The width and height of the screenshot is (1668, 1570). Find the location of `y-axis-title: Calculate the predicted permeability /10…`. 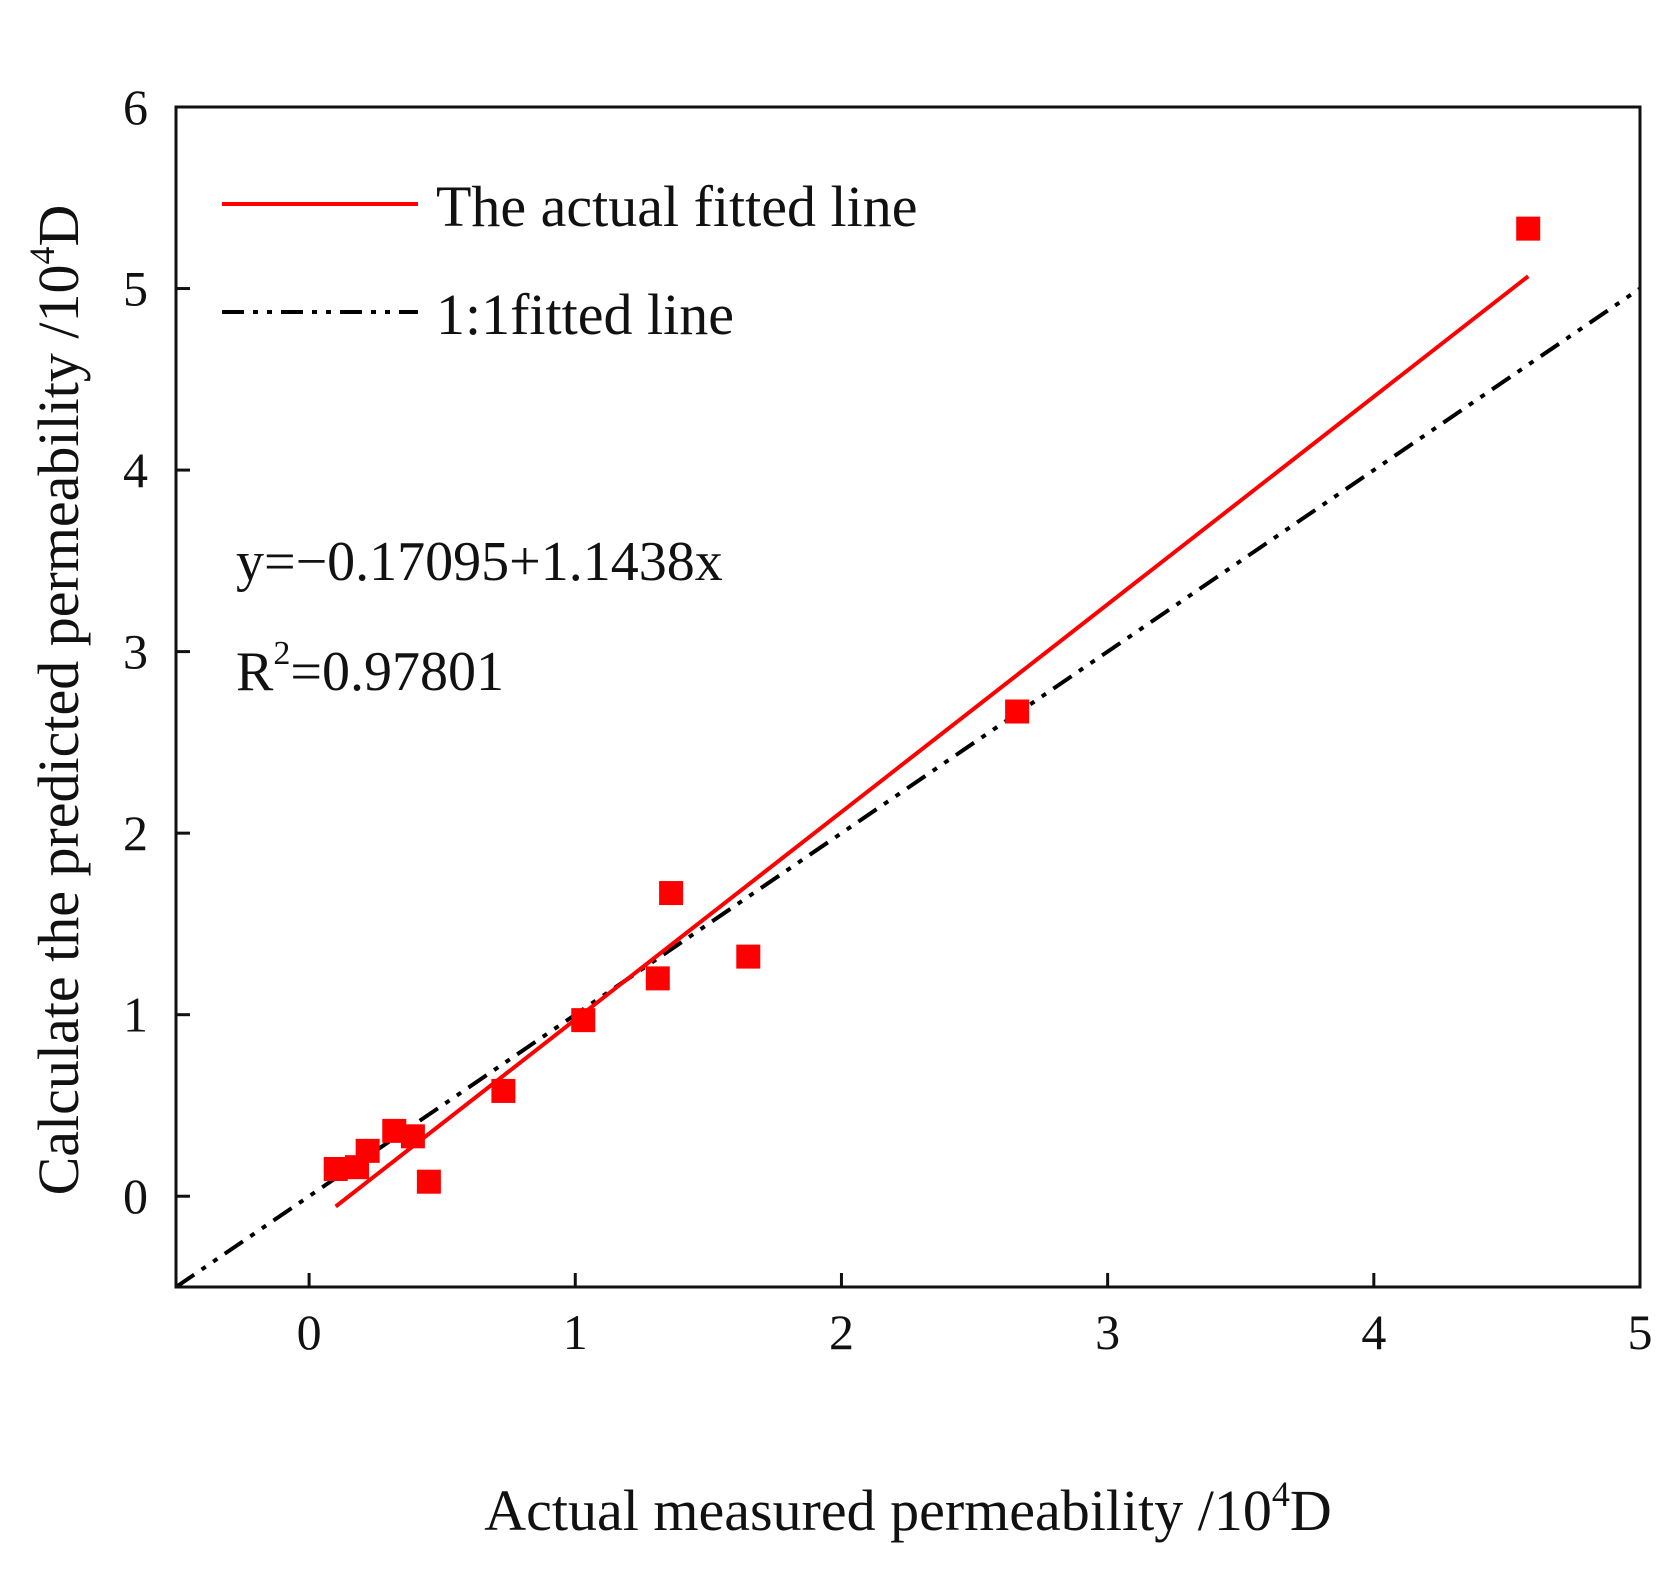

y-axis-title: Calculate the predicted permeability /10… is located at coordinates (56, 700).